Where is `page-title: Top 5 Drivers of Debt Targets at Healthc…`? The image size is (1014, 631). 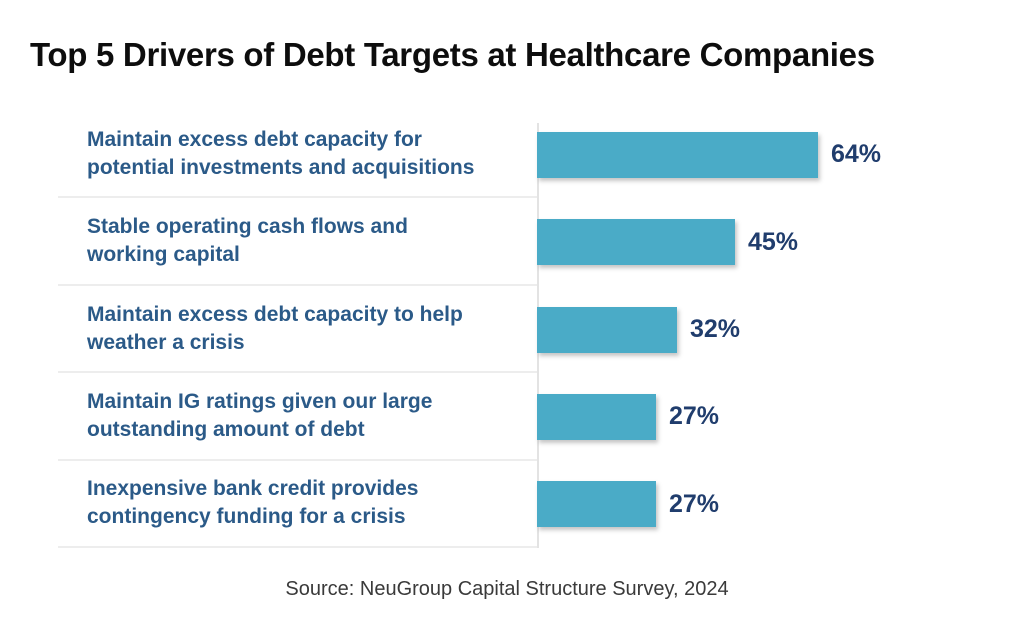 page-title: Top 5 Drivers of Debt Targets at Healthc… is located at coordinates (452, 54).